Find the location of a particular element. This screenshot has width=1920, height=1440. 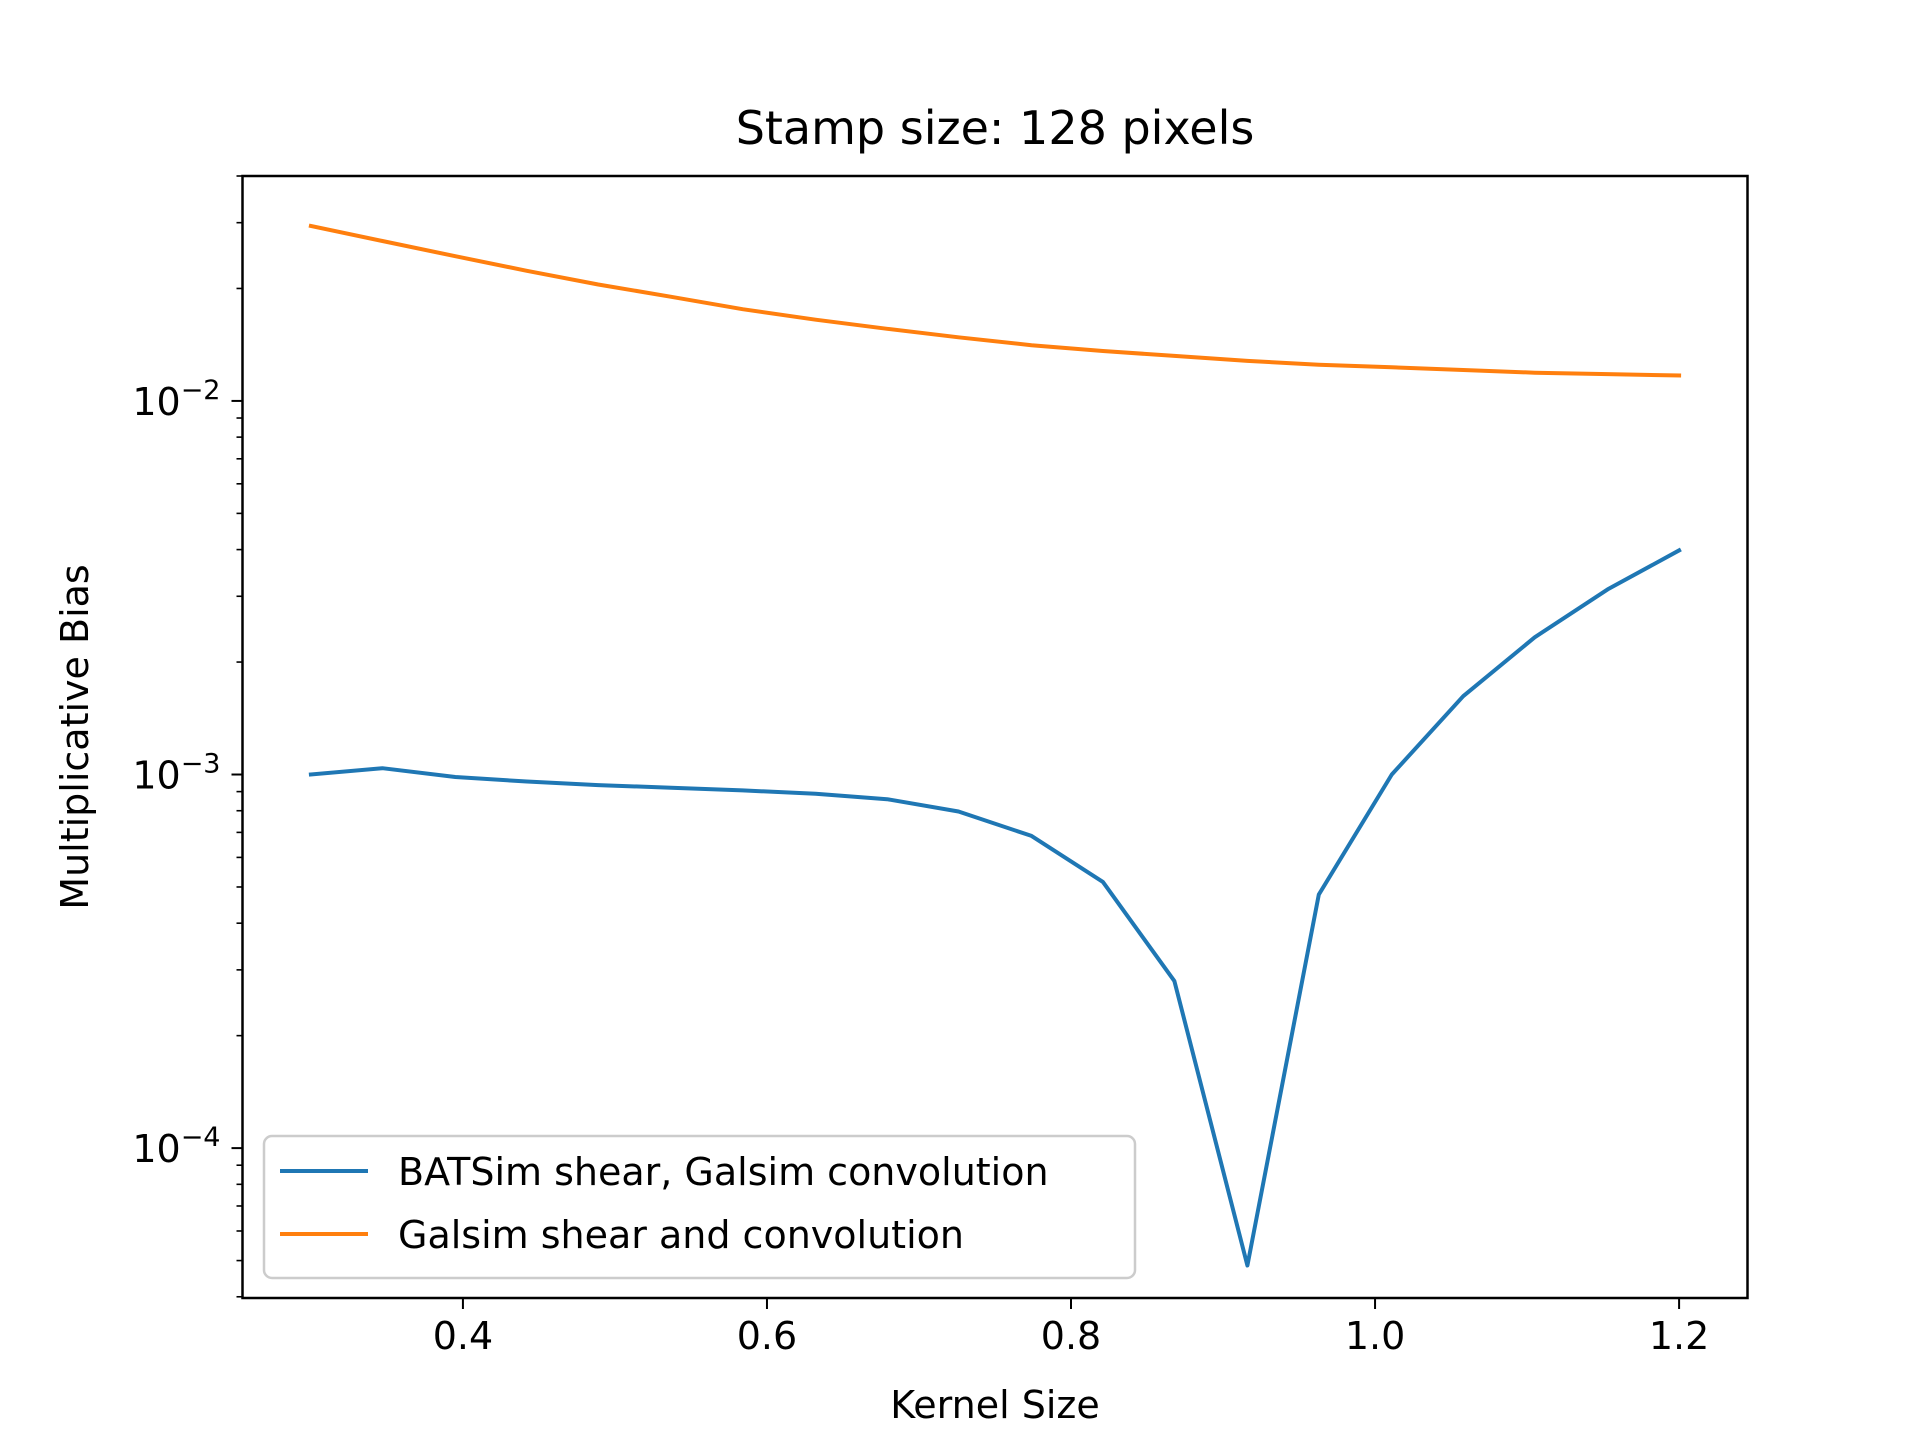

x-tick-label: 1.0 is located at coordinates (1375, 1336).